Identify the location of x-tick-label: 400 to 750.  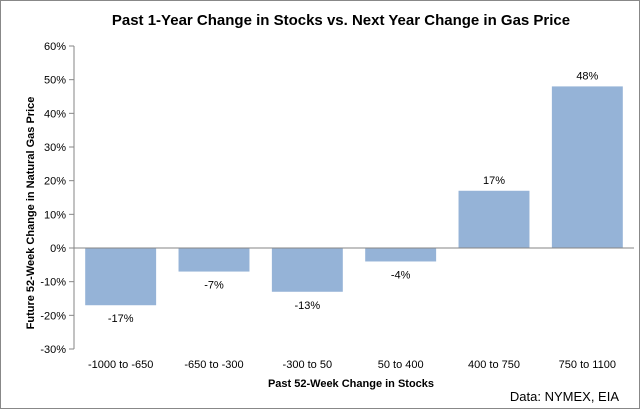
(494, 365).